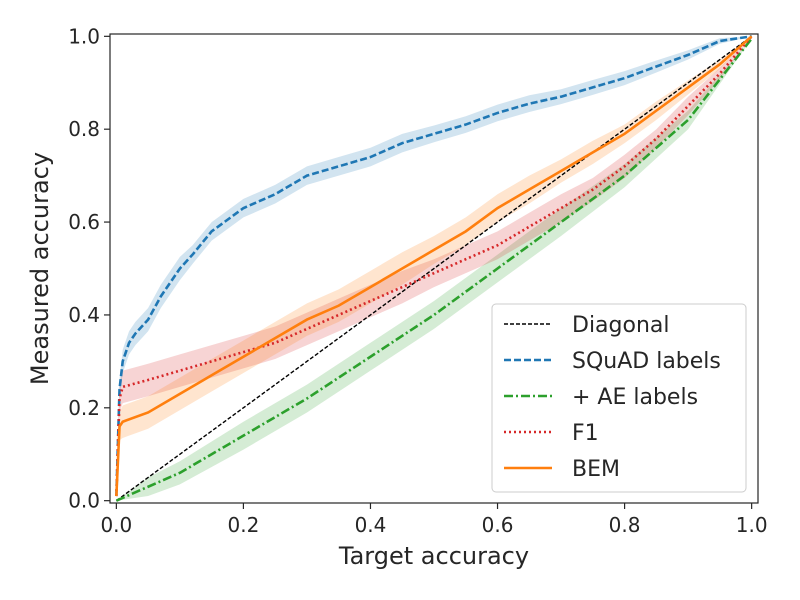  I want to click on legend-label-diagonal: Diagonal, so click(621, 325).